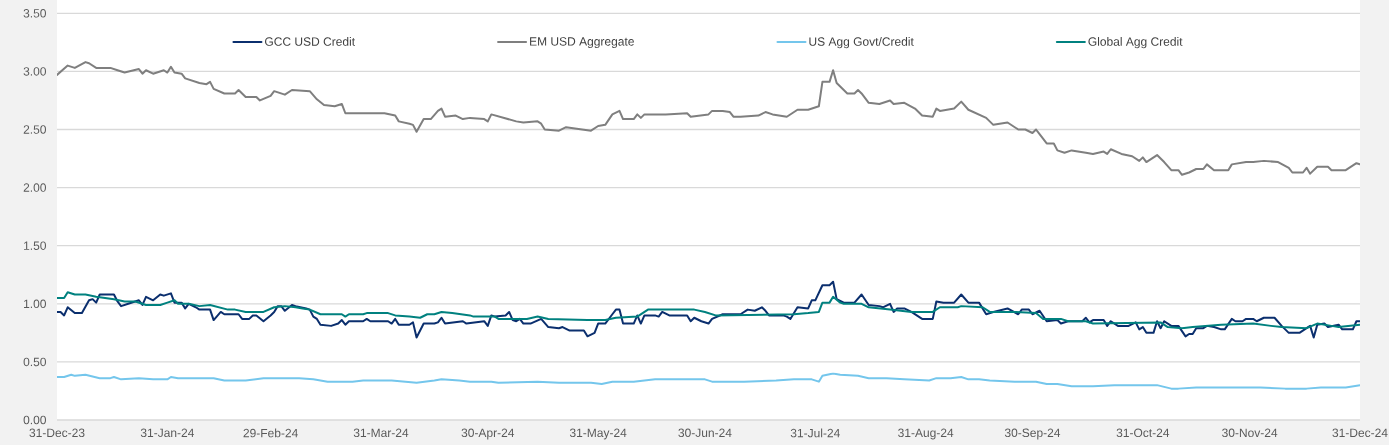 The image size is (1389, 445). Describe the element at coordinates (35, 245) in the screenshot. I see `y-tick-label: 1.50` at that location.